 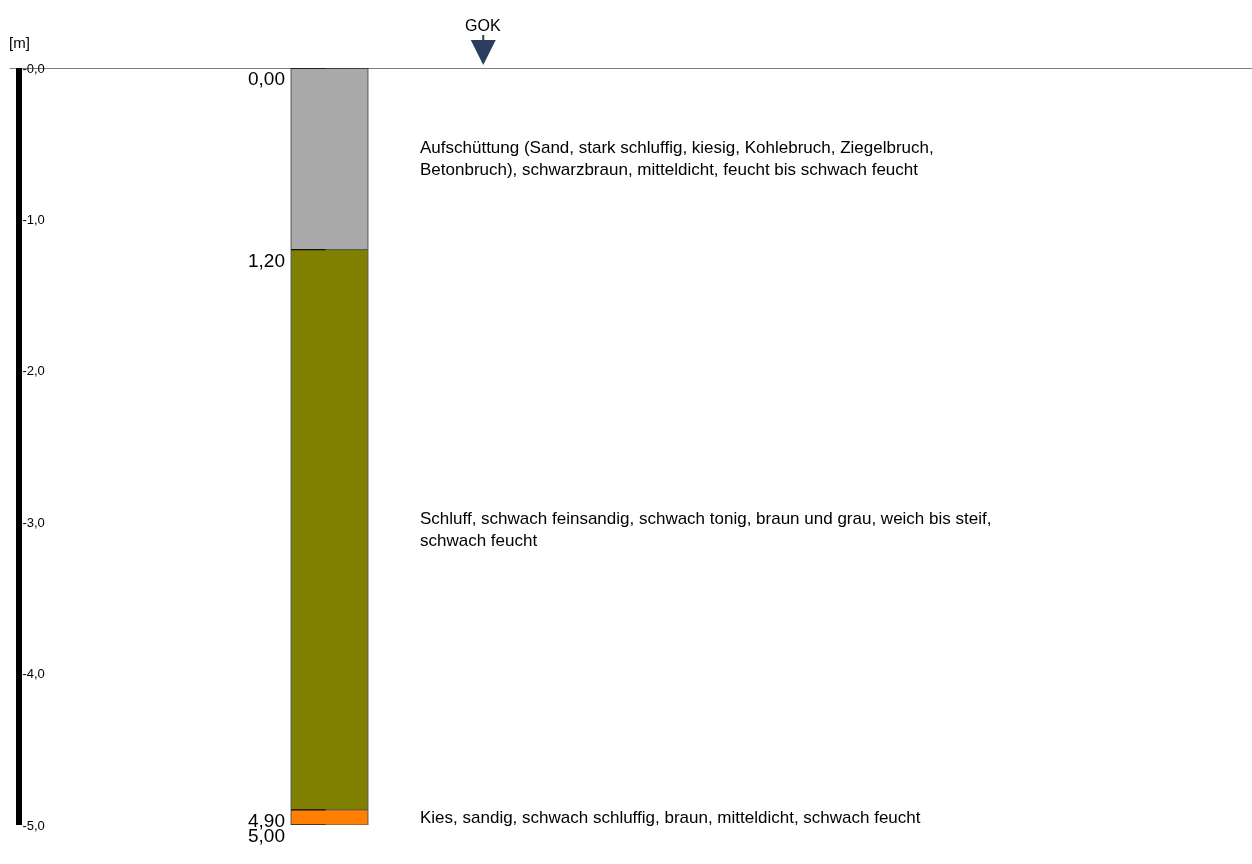 I want to click on ref-line-label: GOK, so click(x=483, y=25).